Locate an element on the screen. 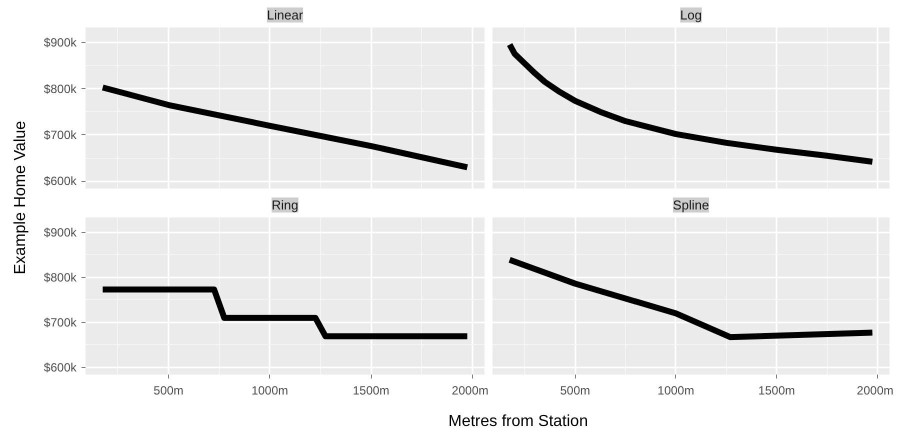  chart-title: Linear is located at coordinates (285, 15).